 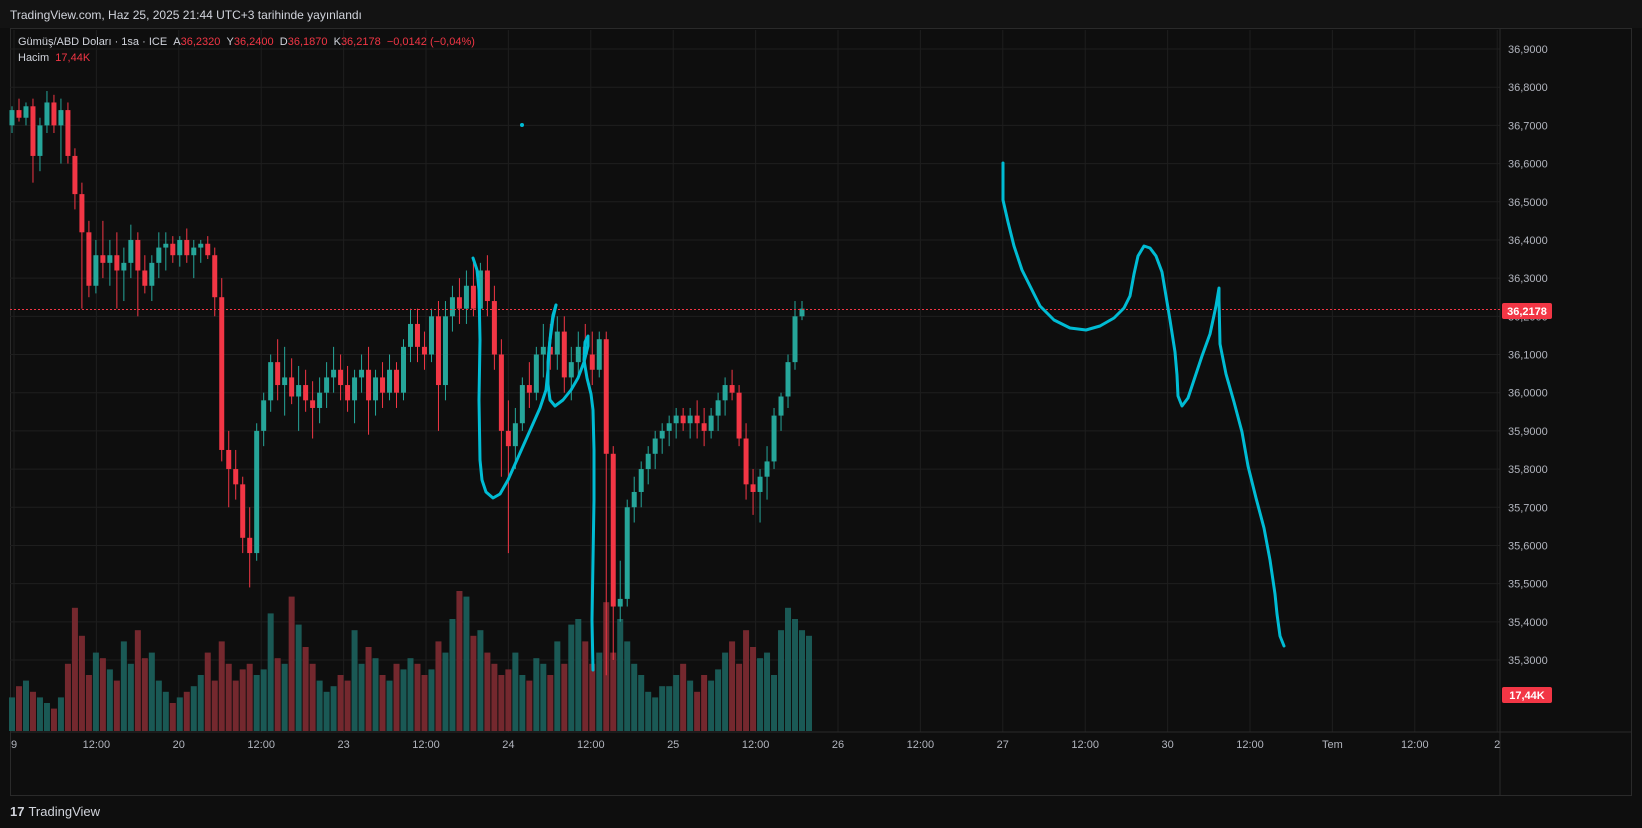 I want to click on price-tick-label: 35,9000, so click(x=1528, y=432).